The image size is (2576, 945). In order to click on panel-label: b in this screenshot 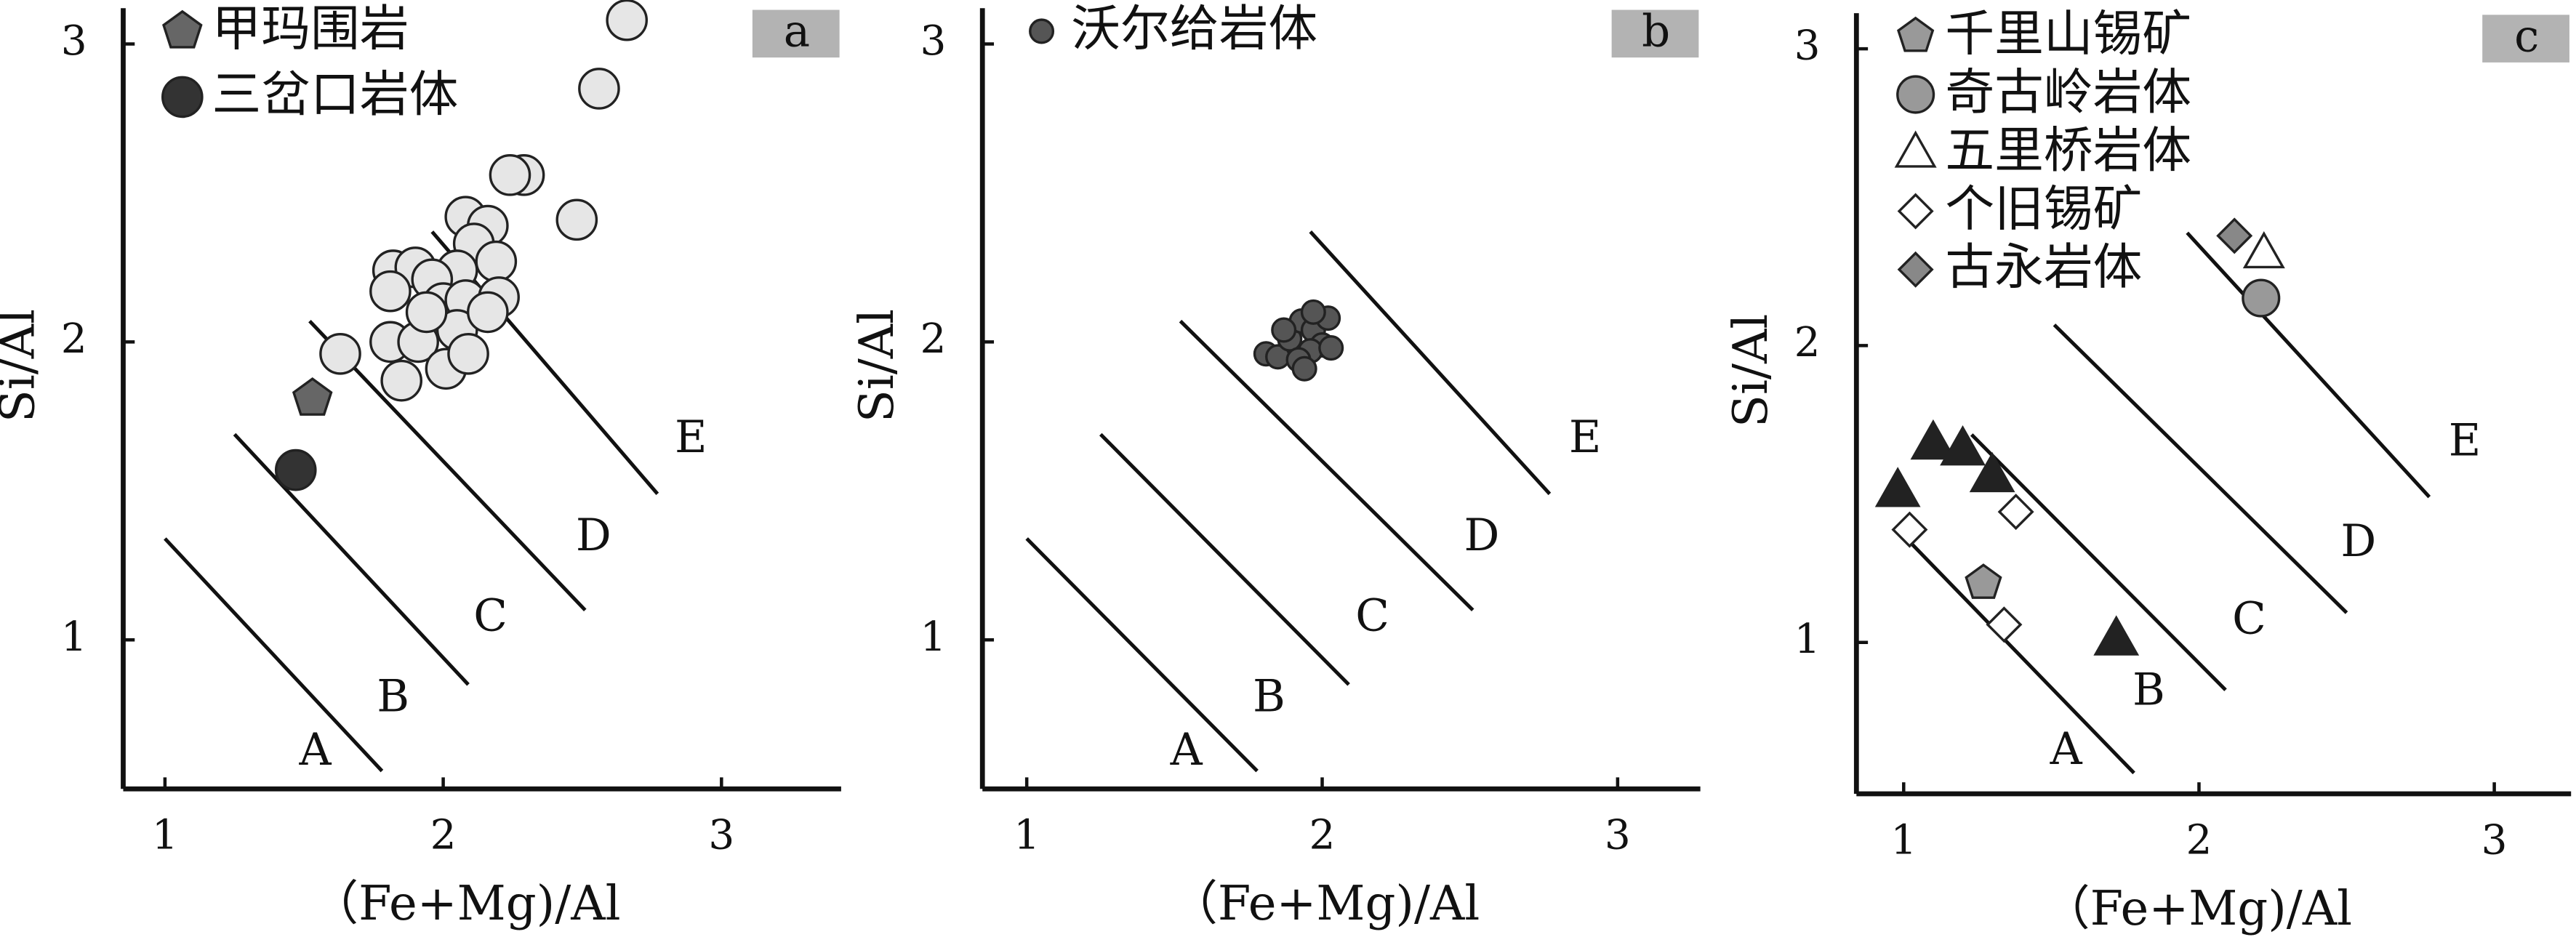, I will do `click(1656, 31)`.